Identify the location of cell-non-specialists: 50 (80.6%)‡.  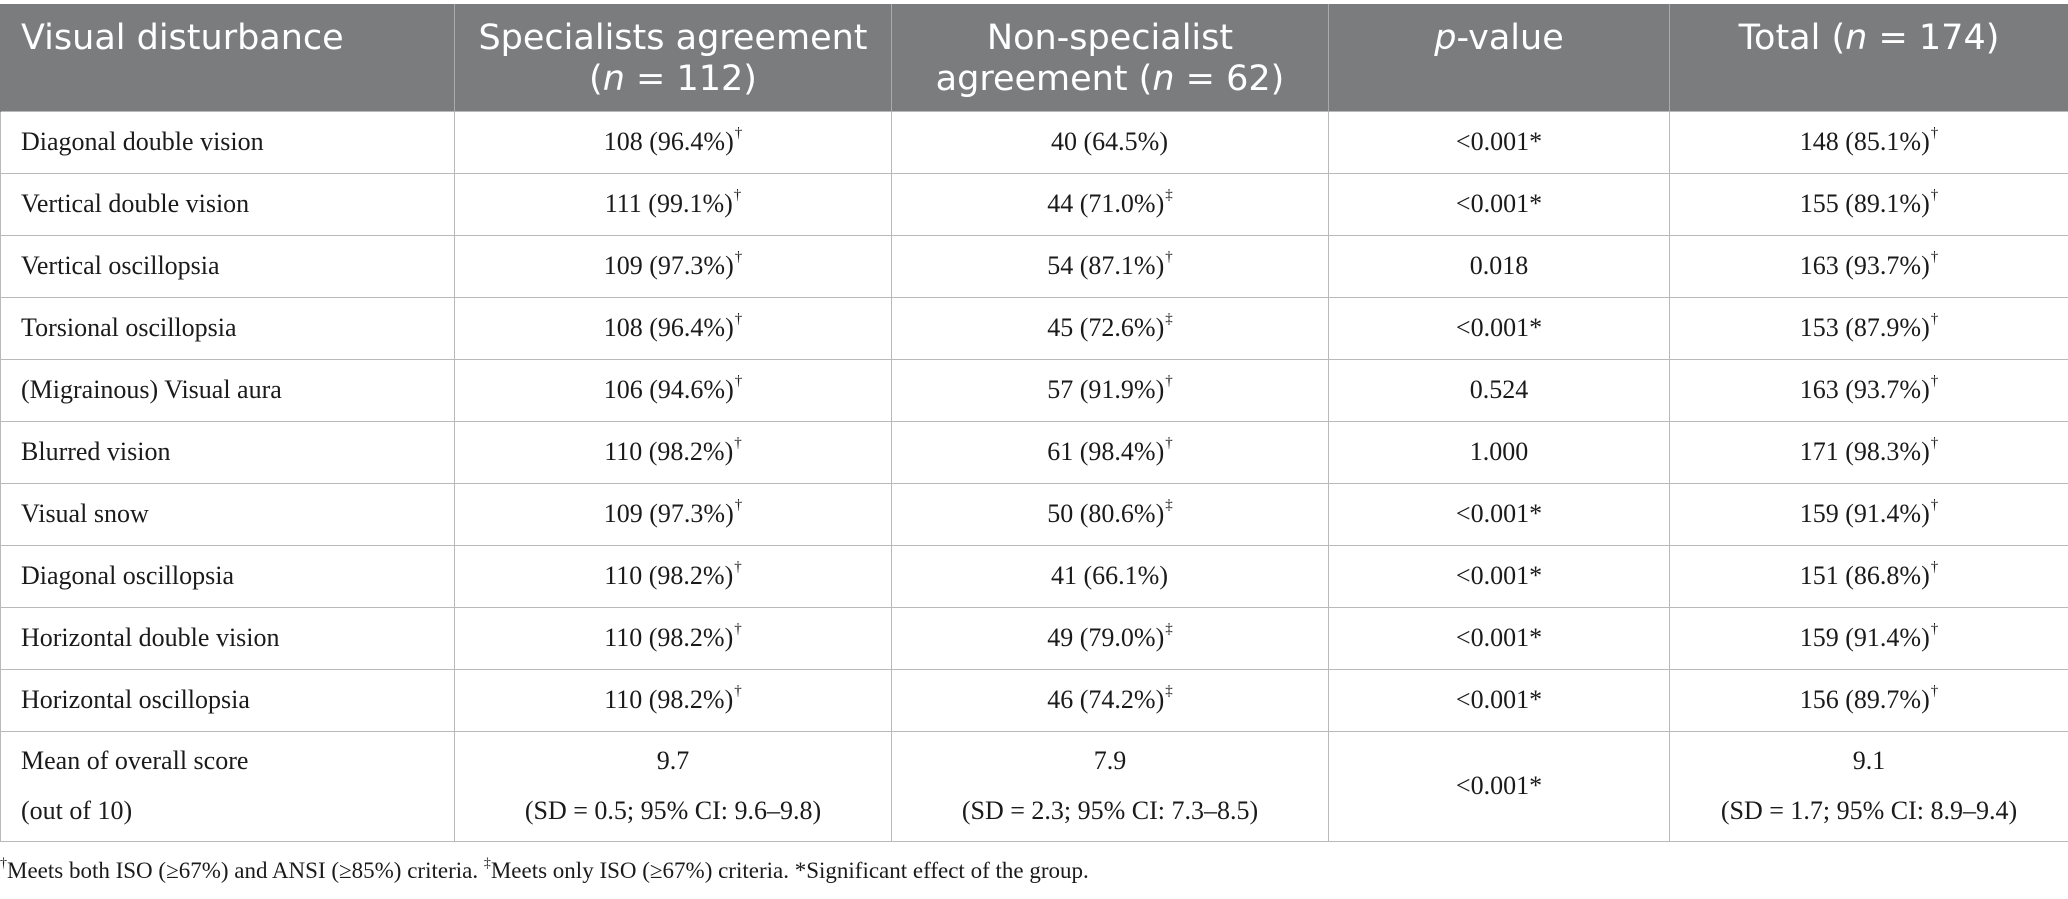
(1110, 514).